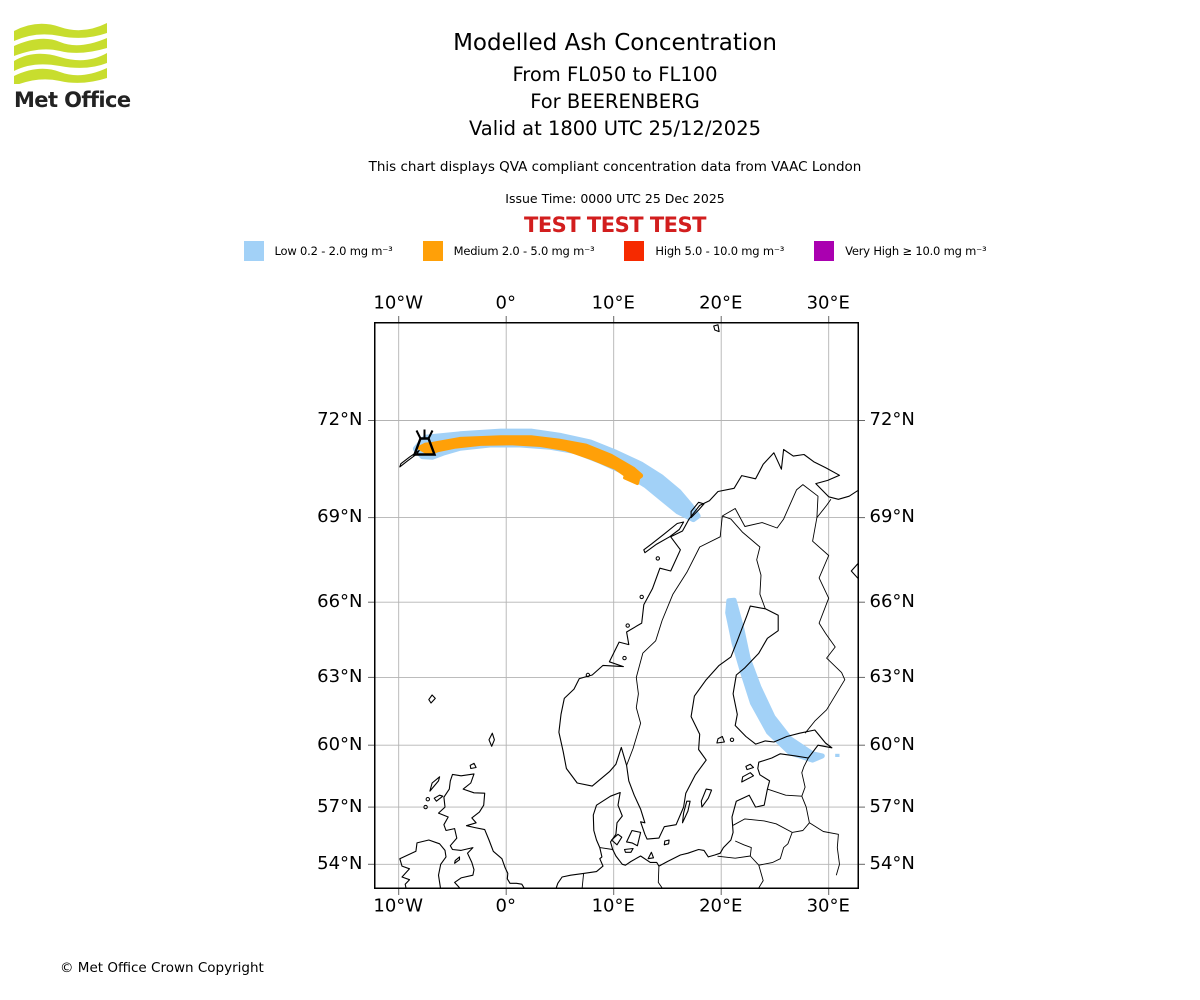 The height and width of the screenshot is (1000, 1200). What do you see at coordinates (615, 198) in the screenshot?
I see `issue-time: Issue Time: 0000 UTC 25 Dec 2025` at bounding box center [615, 198].